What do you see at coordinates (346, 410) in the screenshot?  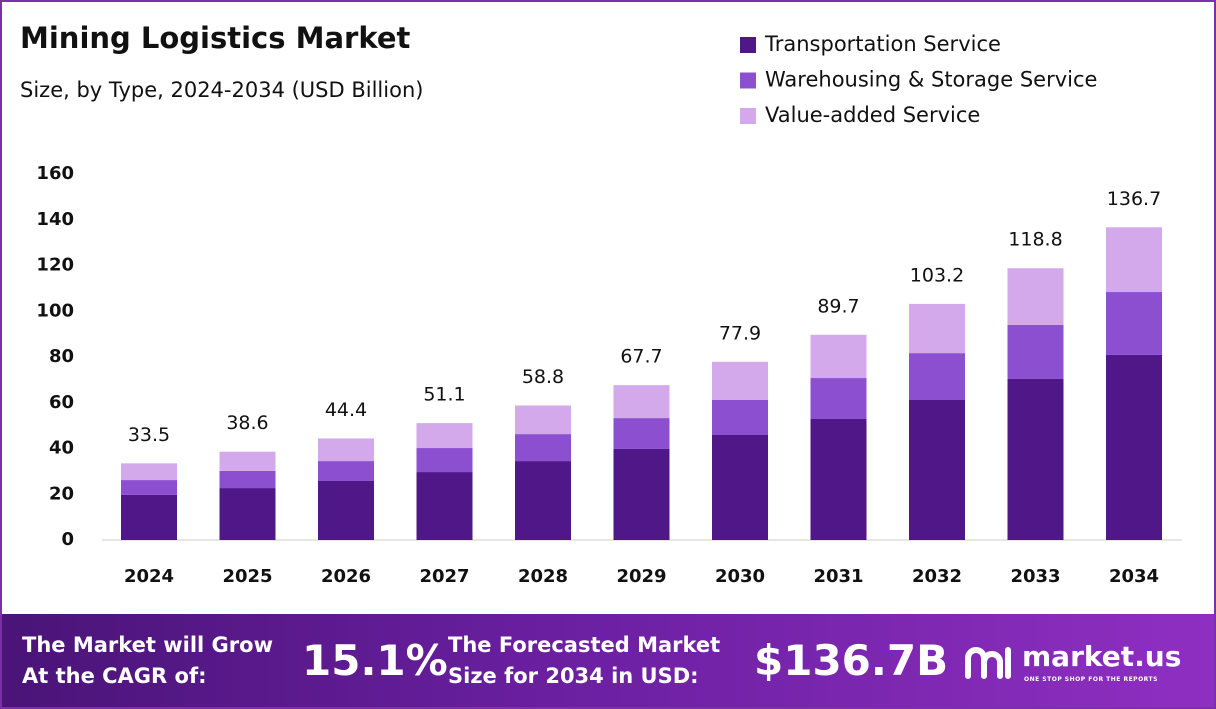 I see `total-label: 44.4` at bounding box center [346, 410].